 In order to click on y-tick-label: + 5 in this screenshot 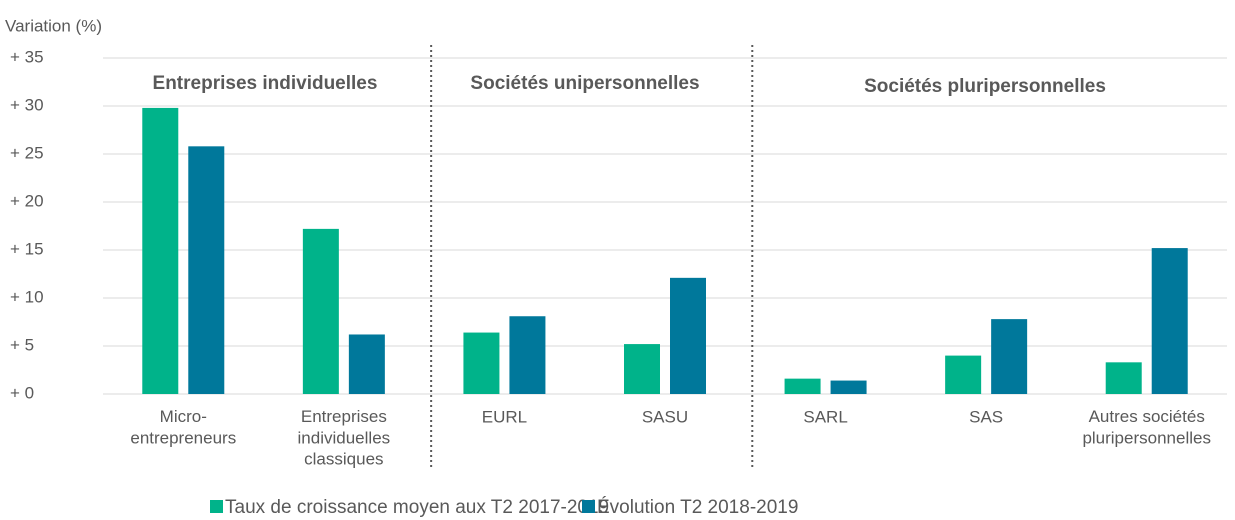, I will do `click(22, 344)`.